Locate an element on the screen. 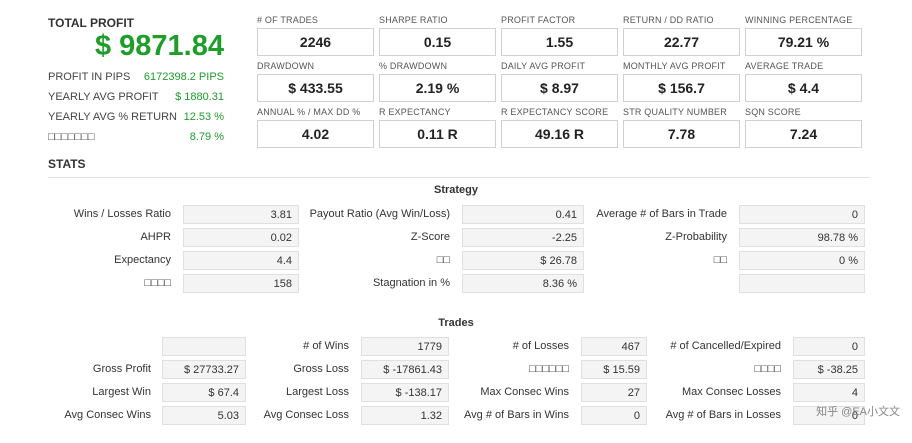 The width and height of the screenshot is (912, 443). trades-value: 1779 is located at coordinates (405, 346).